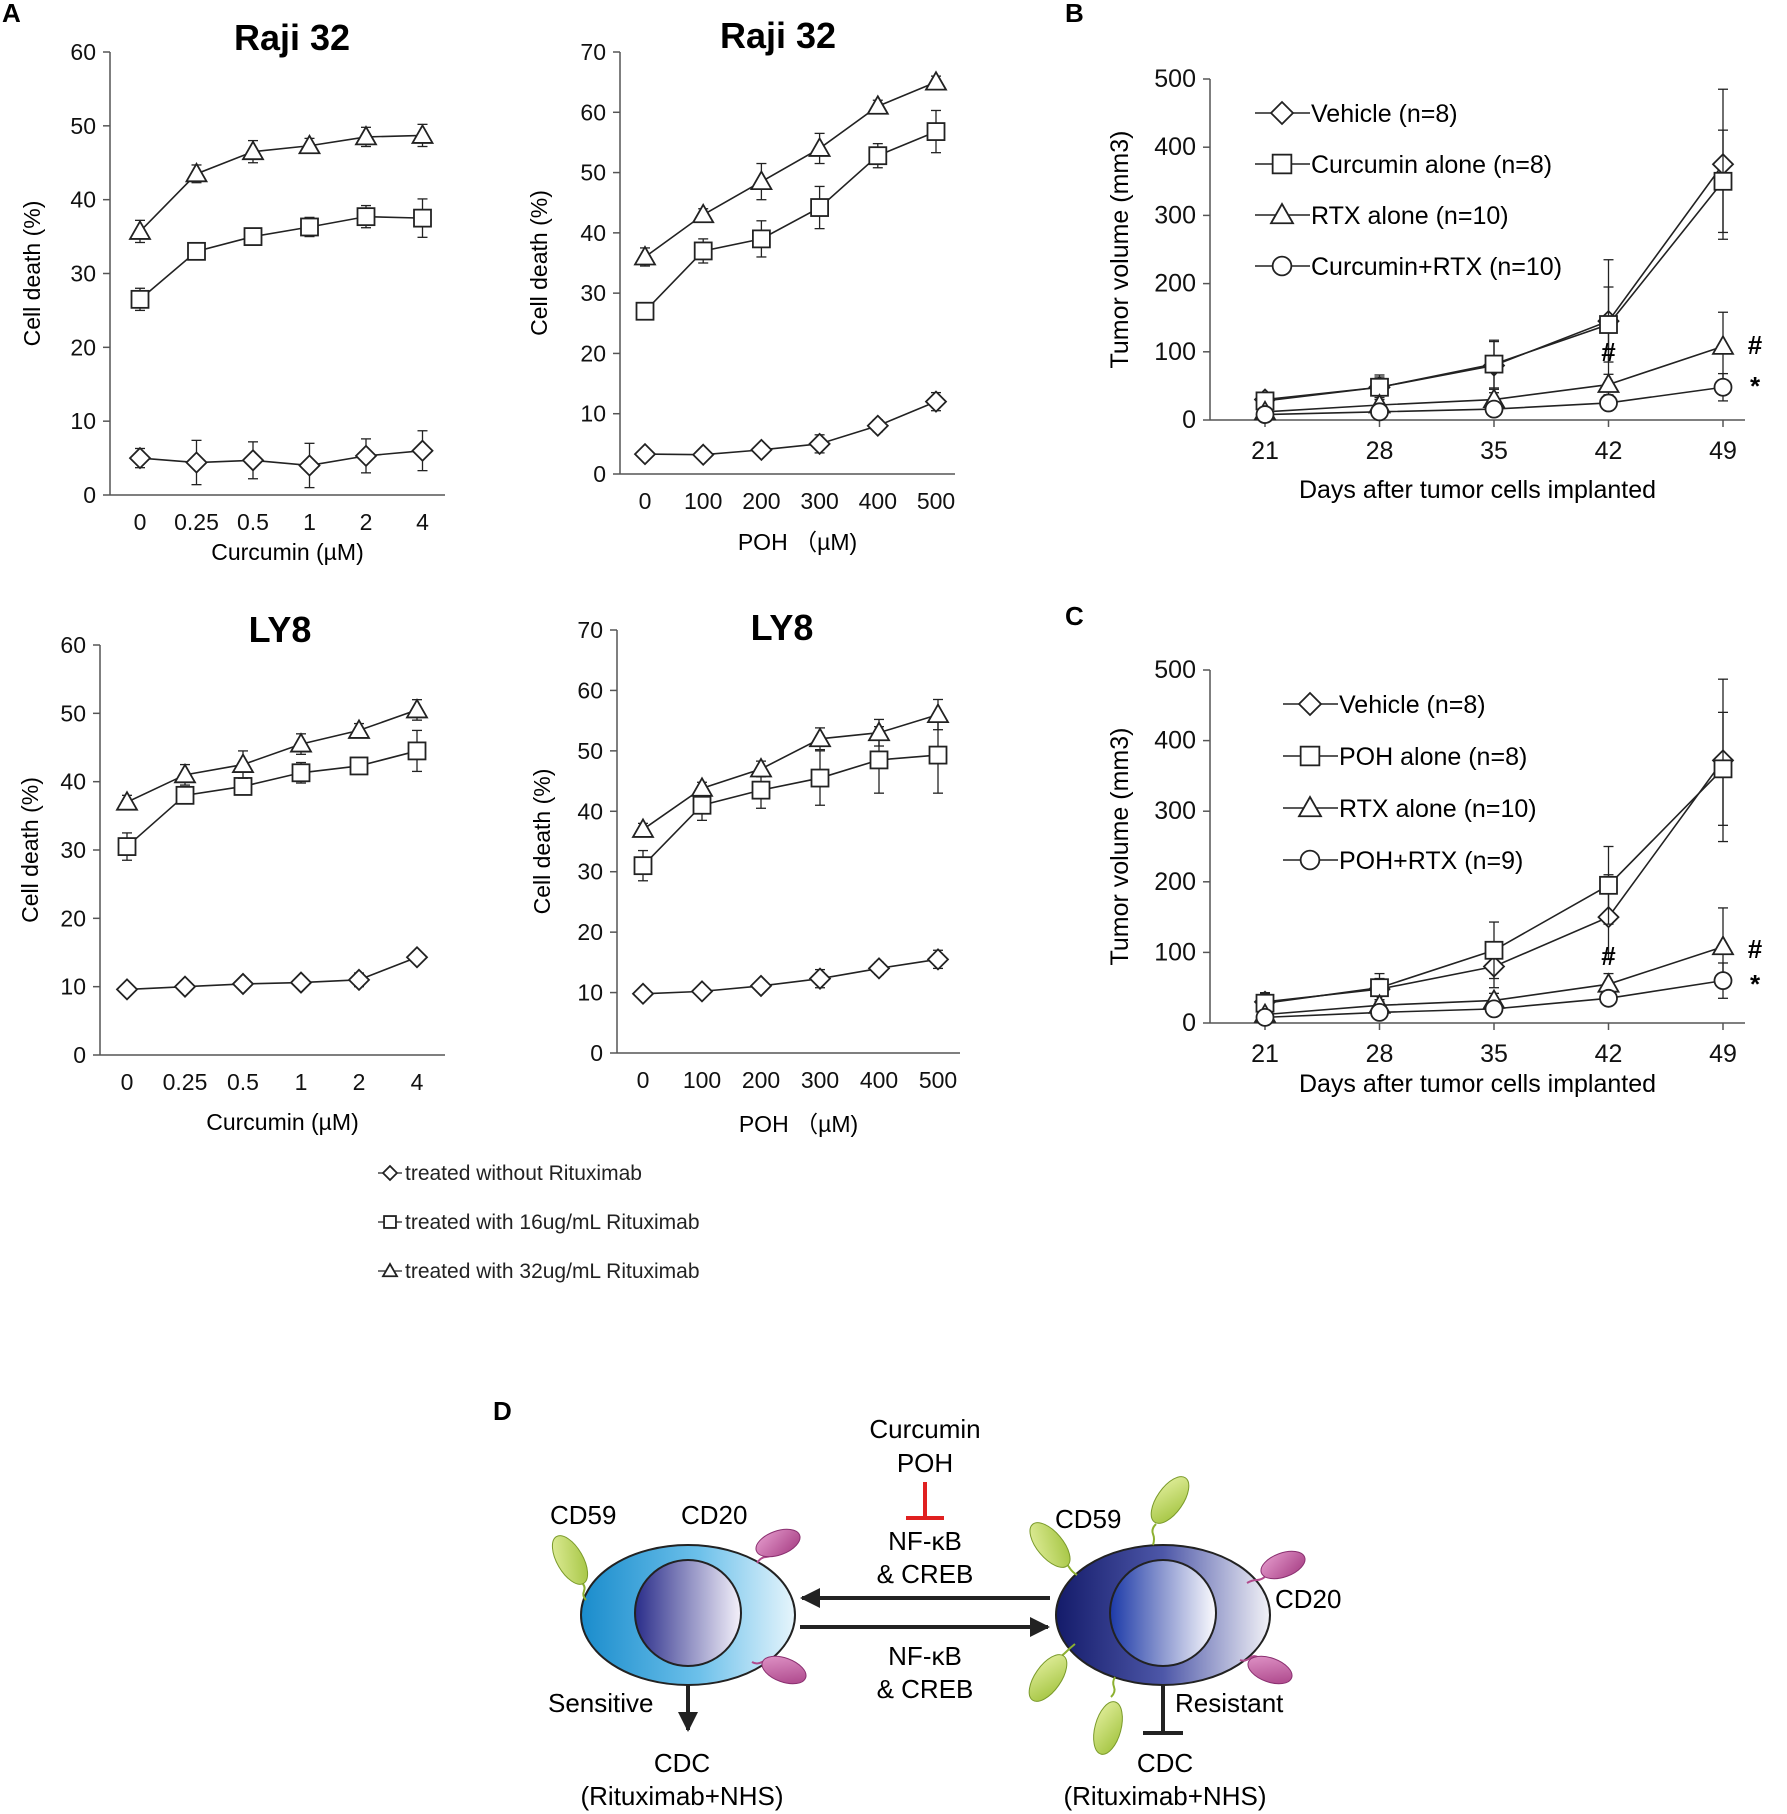 The image size is (1787, 1814). Describe the element at coordinates (1165, 1779) in the screenshot. I see `right-cdc-label: CDC (Rituximab+NHS)` at that location.